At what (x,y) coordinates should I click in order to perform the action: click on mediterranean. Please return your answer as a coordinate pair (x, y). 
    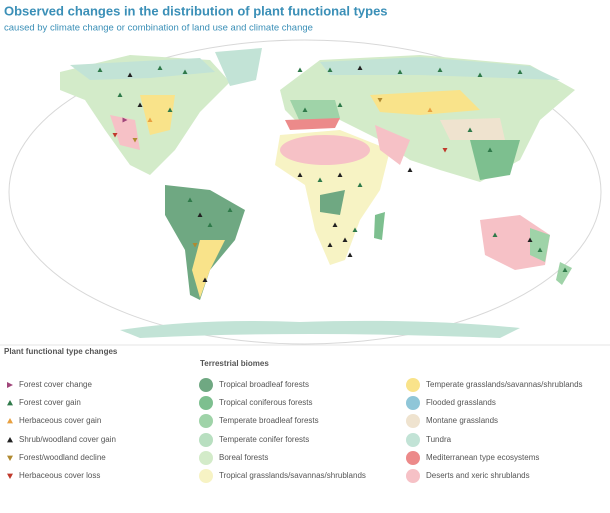
    Looking at the image, I should click on (312, 124).